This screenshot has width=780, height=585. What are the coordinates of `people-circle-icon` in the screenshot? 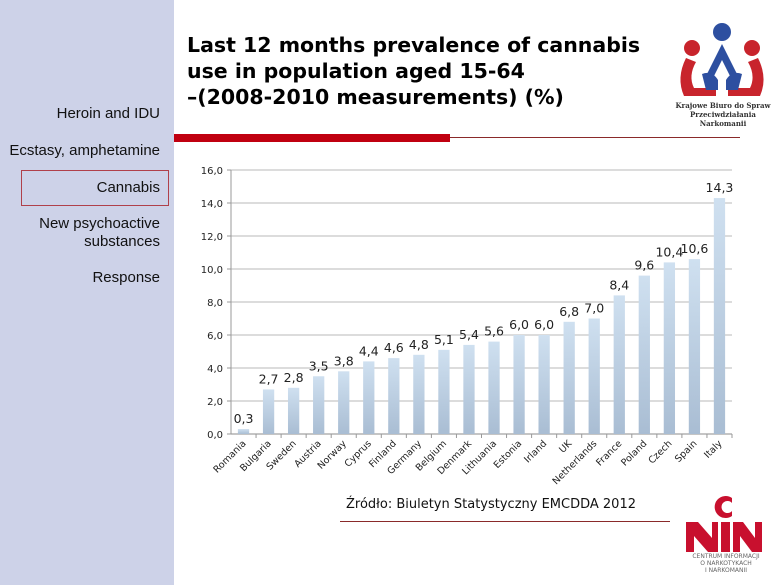 It's located at (722, 59).